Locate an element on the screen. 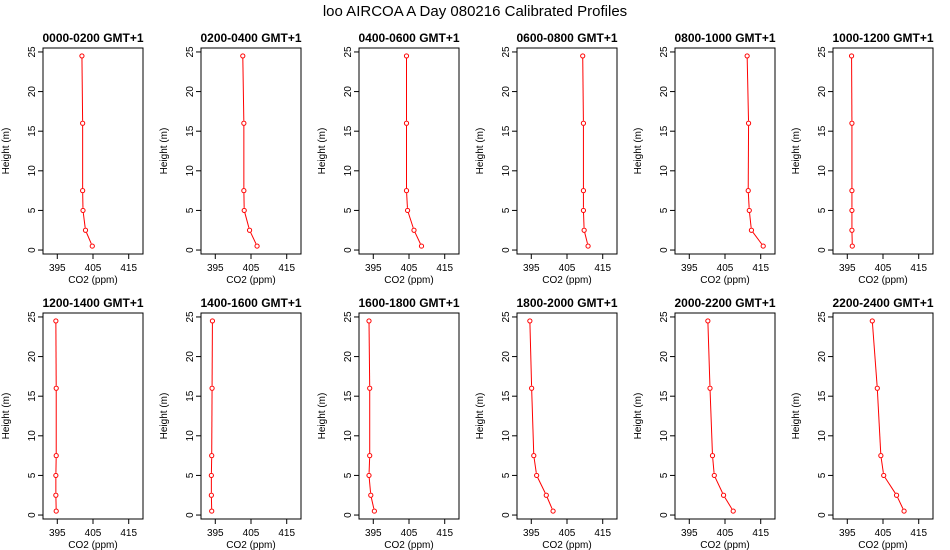 This screenshot has height=550, width=950. panel-title: 0200-0400 GMT+1 is located at coordinates (250, 38).